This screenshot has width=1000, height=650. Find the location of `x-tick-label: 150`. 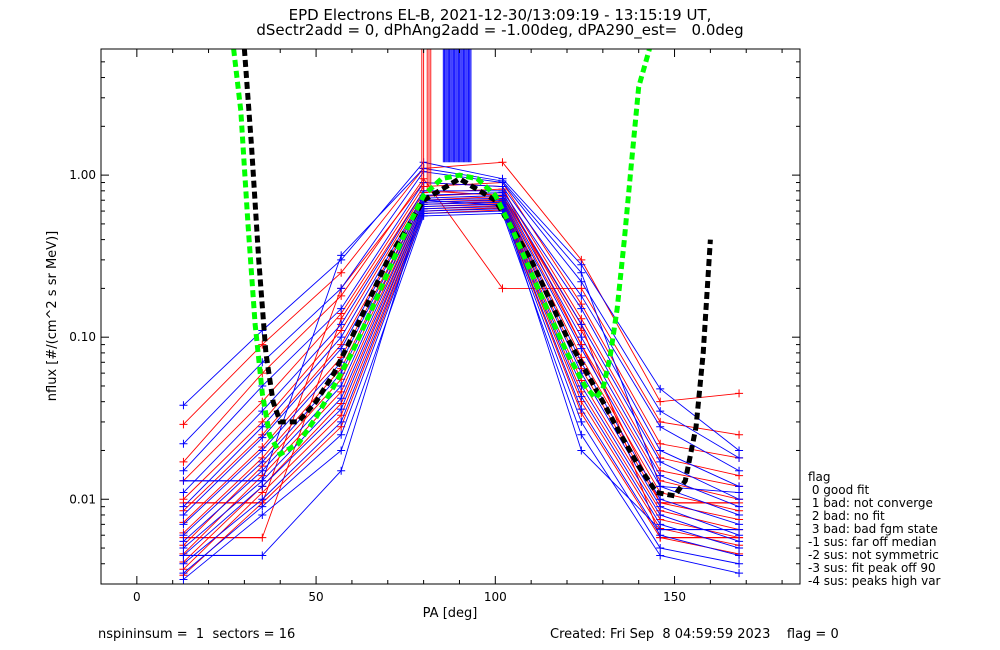

x-tick-label: 150 is located at coordinates (674, 597).